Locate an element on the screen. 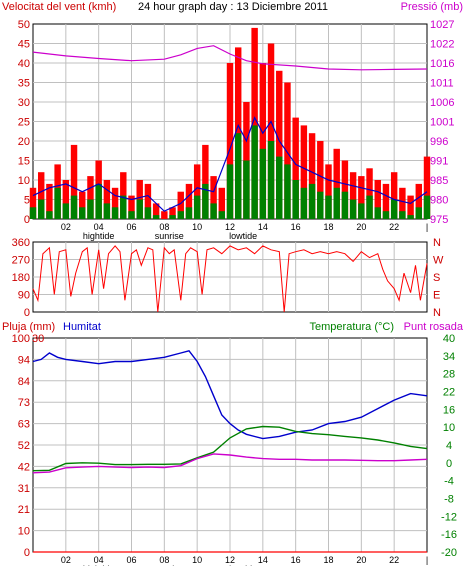 The height and width of the screenshot is (566, 465). temperature-line is located at coordinates (230, 448).